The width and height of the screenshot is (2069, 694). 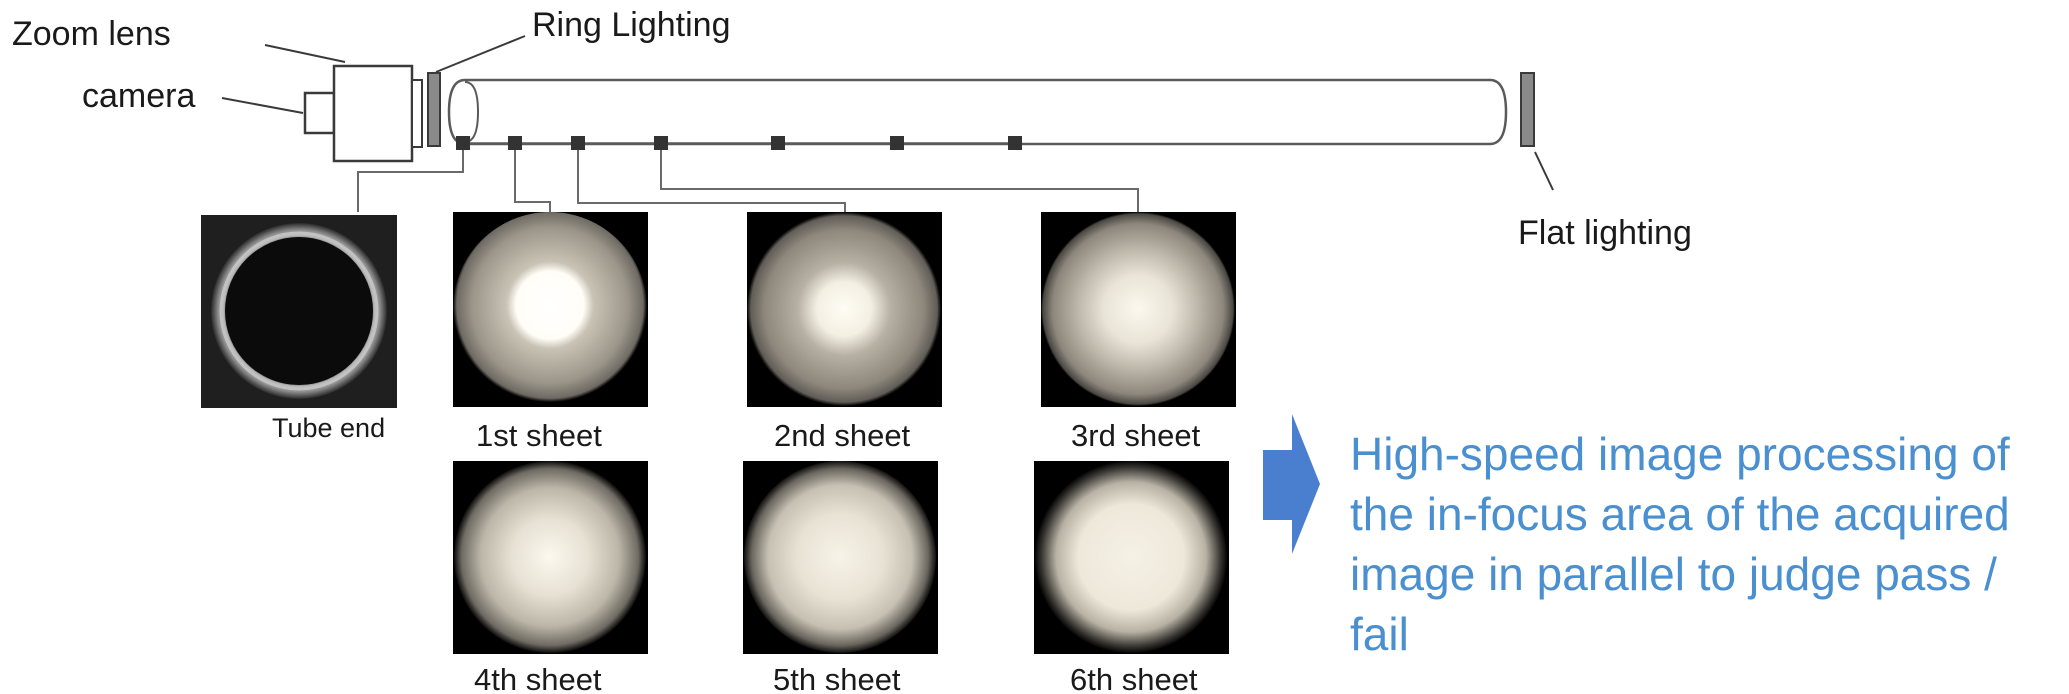 What do you see at coordinates (1680, 514) in the screenshot?
I see `result-text-line-2: the in-focus area of the acquired` at bounding box center [1680, 514].